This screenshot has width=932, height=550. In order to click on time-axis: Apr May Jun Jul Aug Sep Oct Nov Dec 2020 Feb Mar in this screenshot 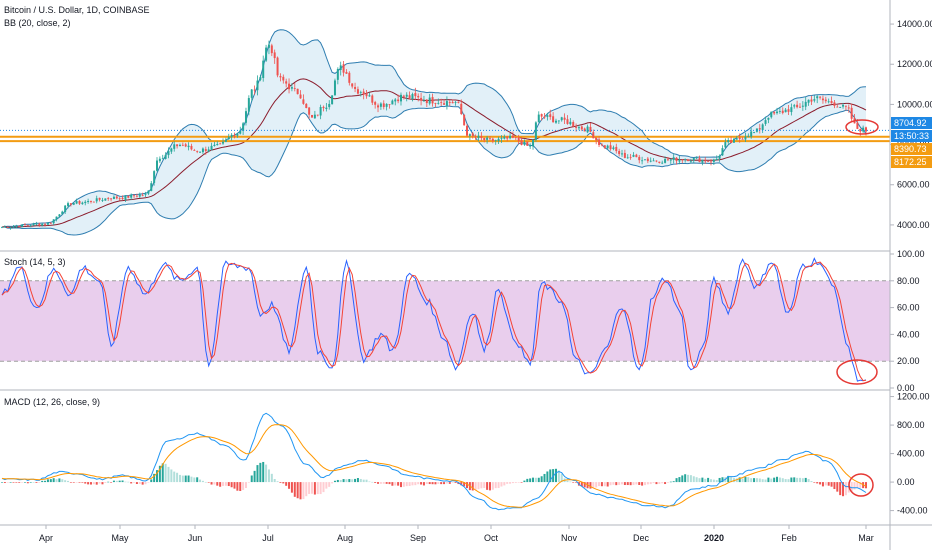, I will do `click(456, 534)`.